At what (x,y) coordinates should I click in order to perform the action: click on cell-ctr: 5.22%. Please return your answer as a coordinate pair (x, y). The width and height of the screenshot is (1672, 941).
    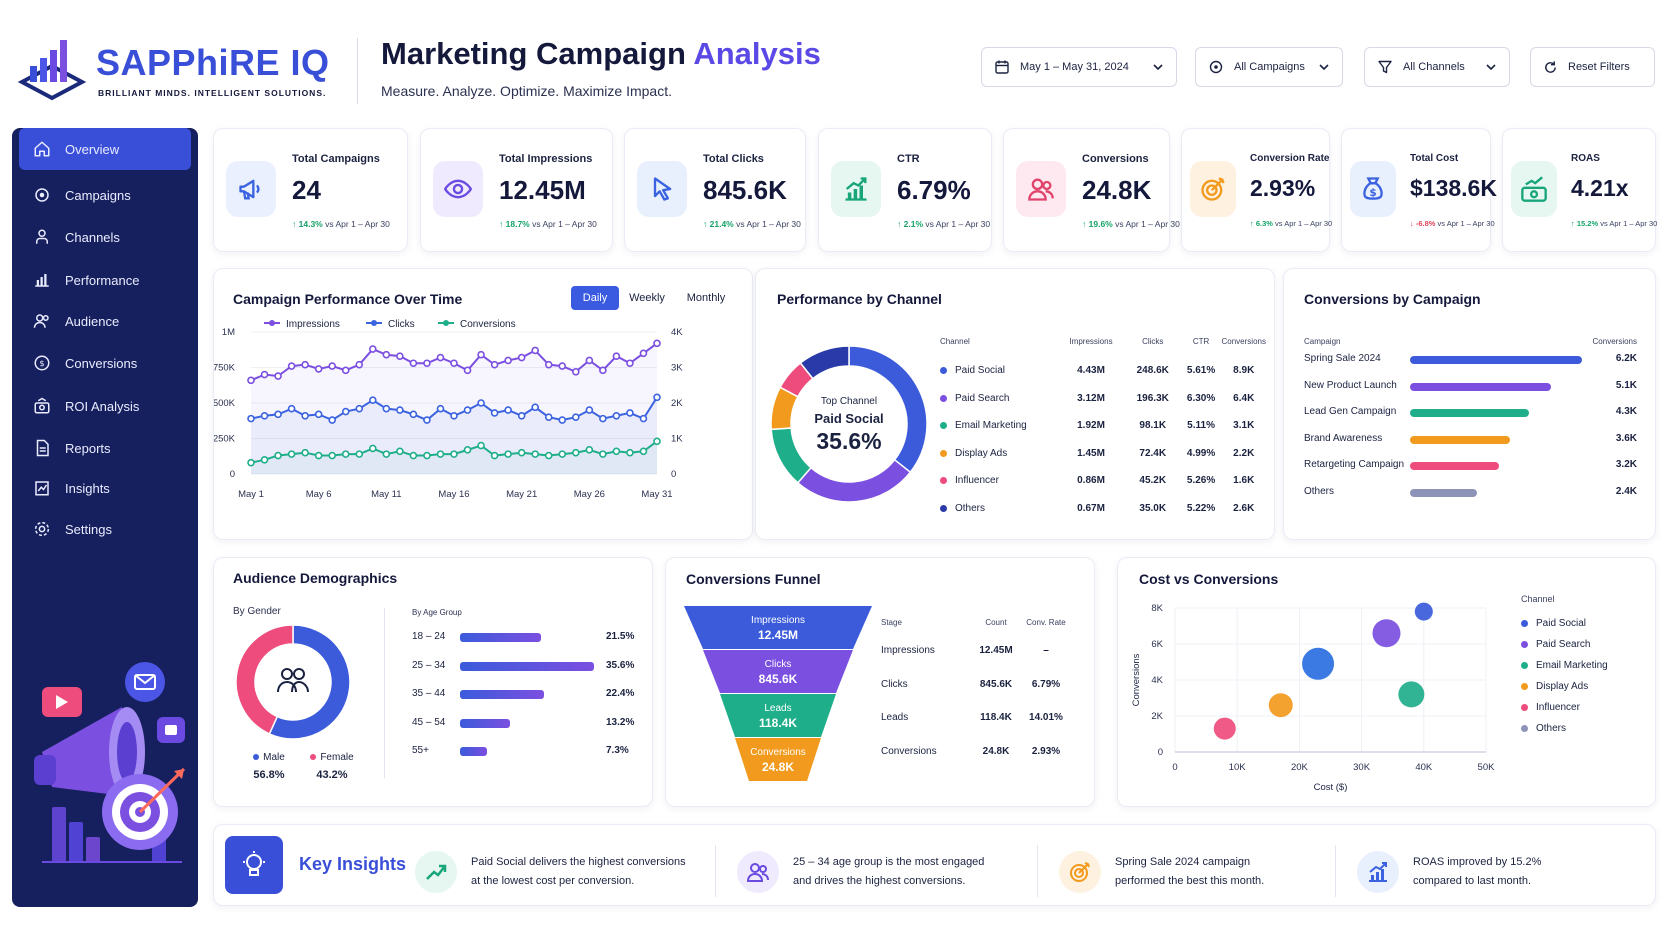
    Looking at the image, I should click on (1201, 508).